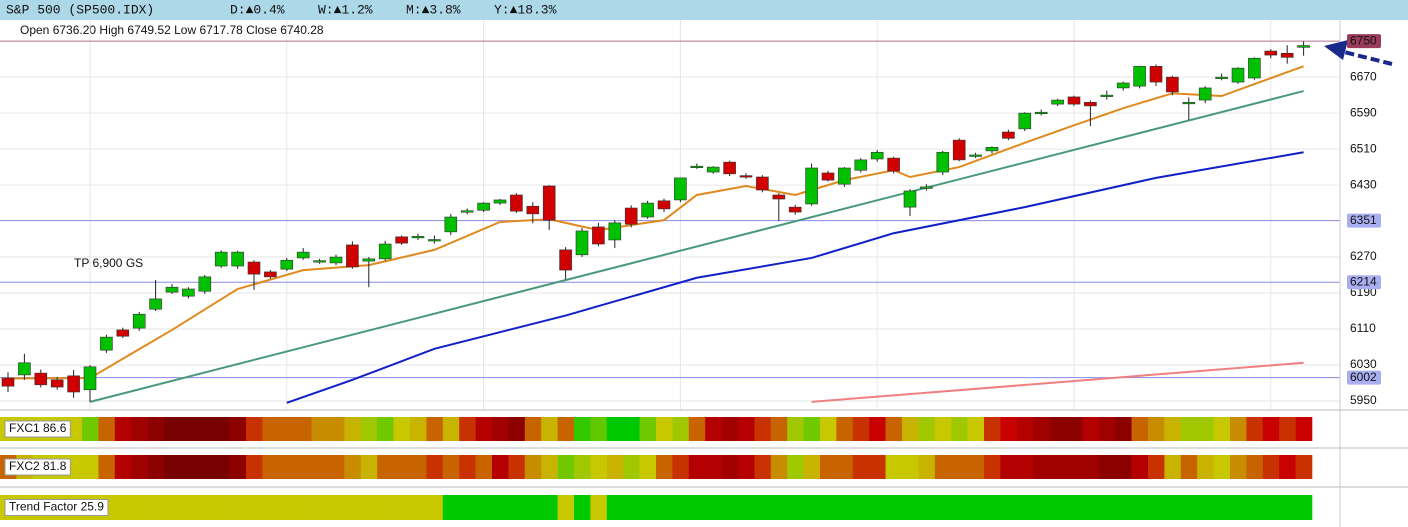 This screenshot has height=527, width=1408. I want to click on change: W:▲1.2%, so click(345, 9).